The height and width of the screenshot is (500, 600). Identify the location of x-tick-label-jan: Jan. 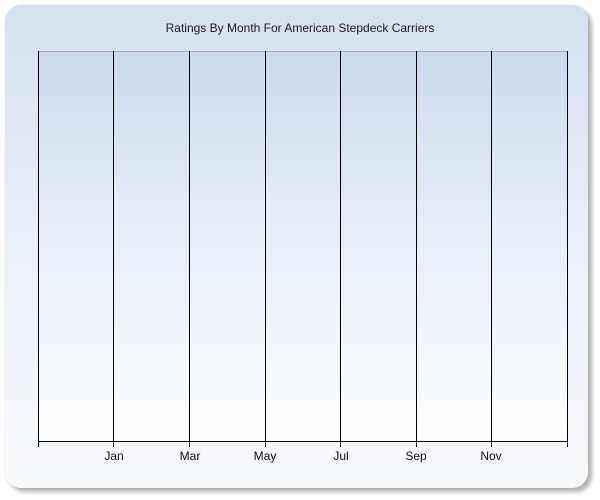
(114, 456).